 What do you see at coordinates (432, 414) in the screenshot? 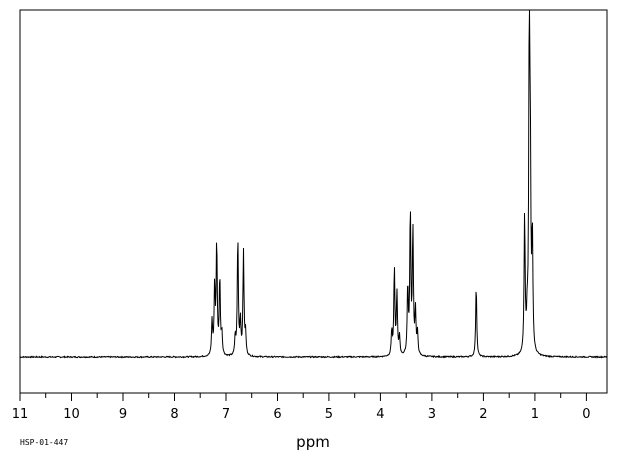
I see `x-tick-label: 3` at bounding box center [432, 414].